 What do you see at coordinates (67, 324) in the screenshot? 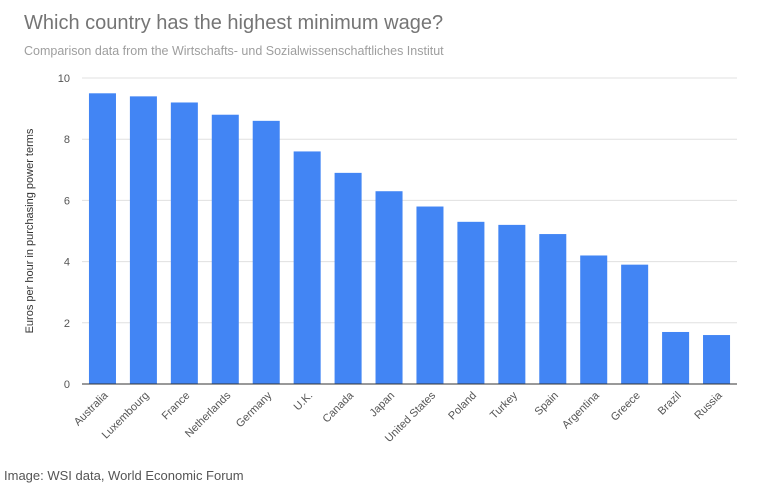
I see `y-tick-label: 2` at bounding box center [67, 324].